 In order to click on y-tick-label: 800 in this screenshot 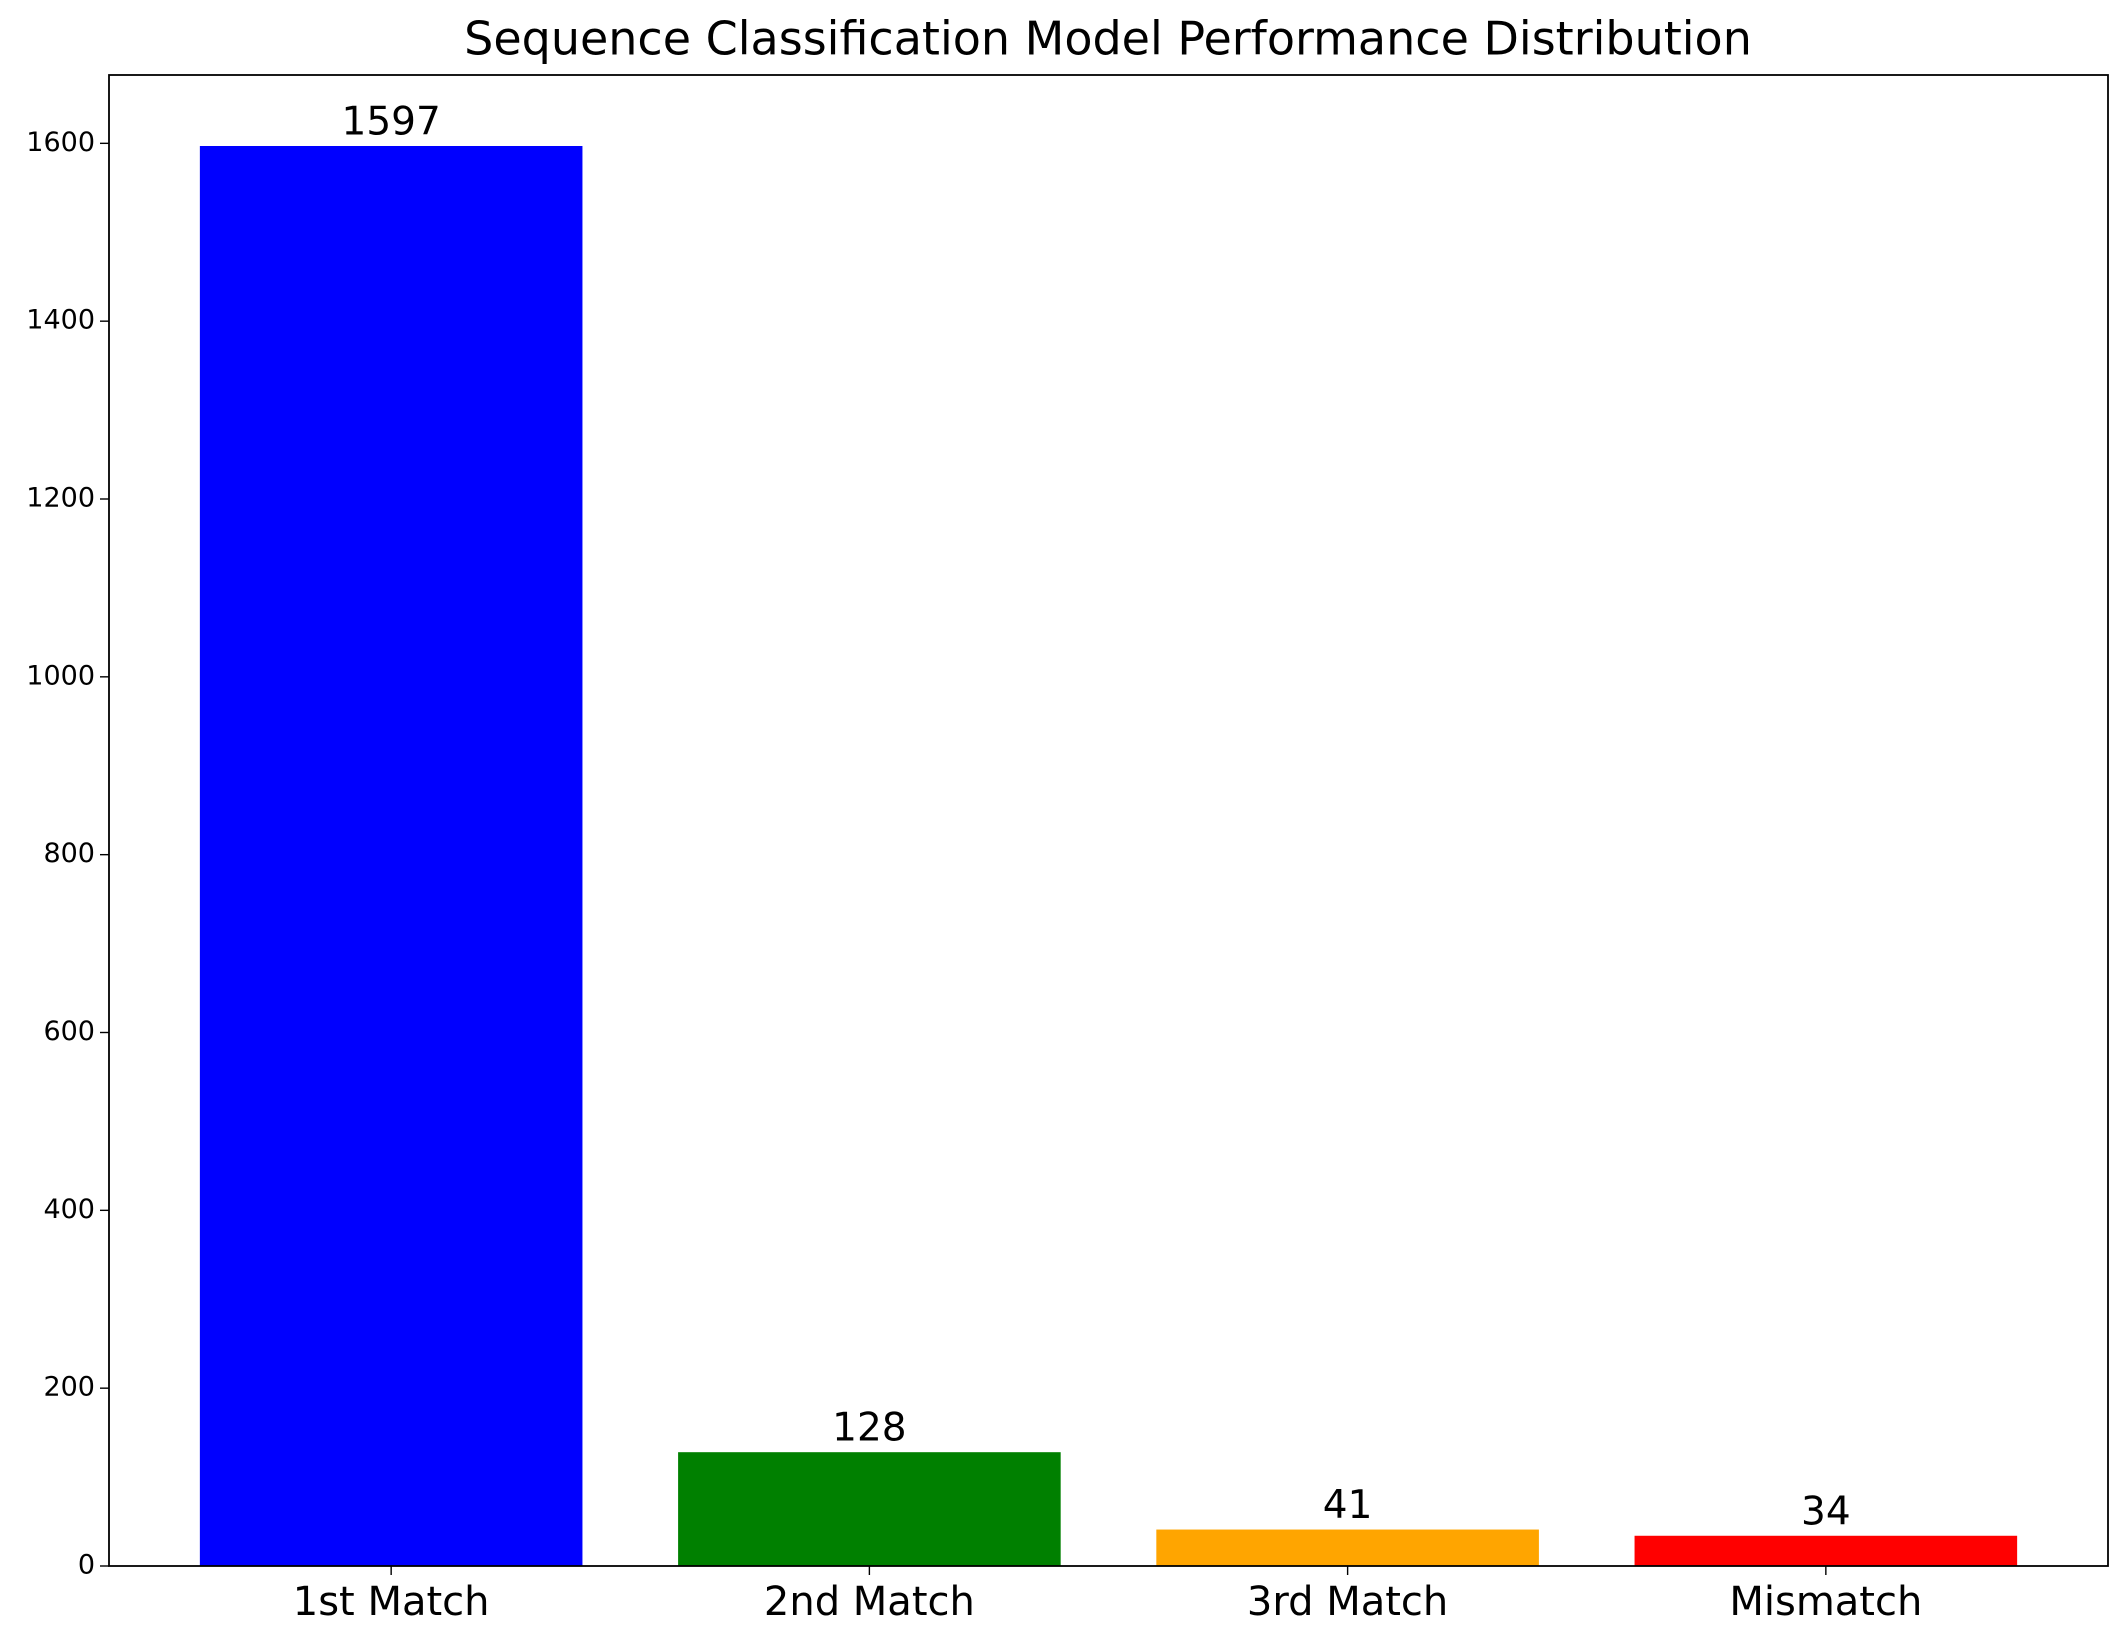, I will do `click(69, 853)`.